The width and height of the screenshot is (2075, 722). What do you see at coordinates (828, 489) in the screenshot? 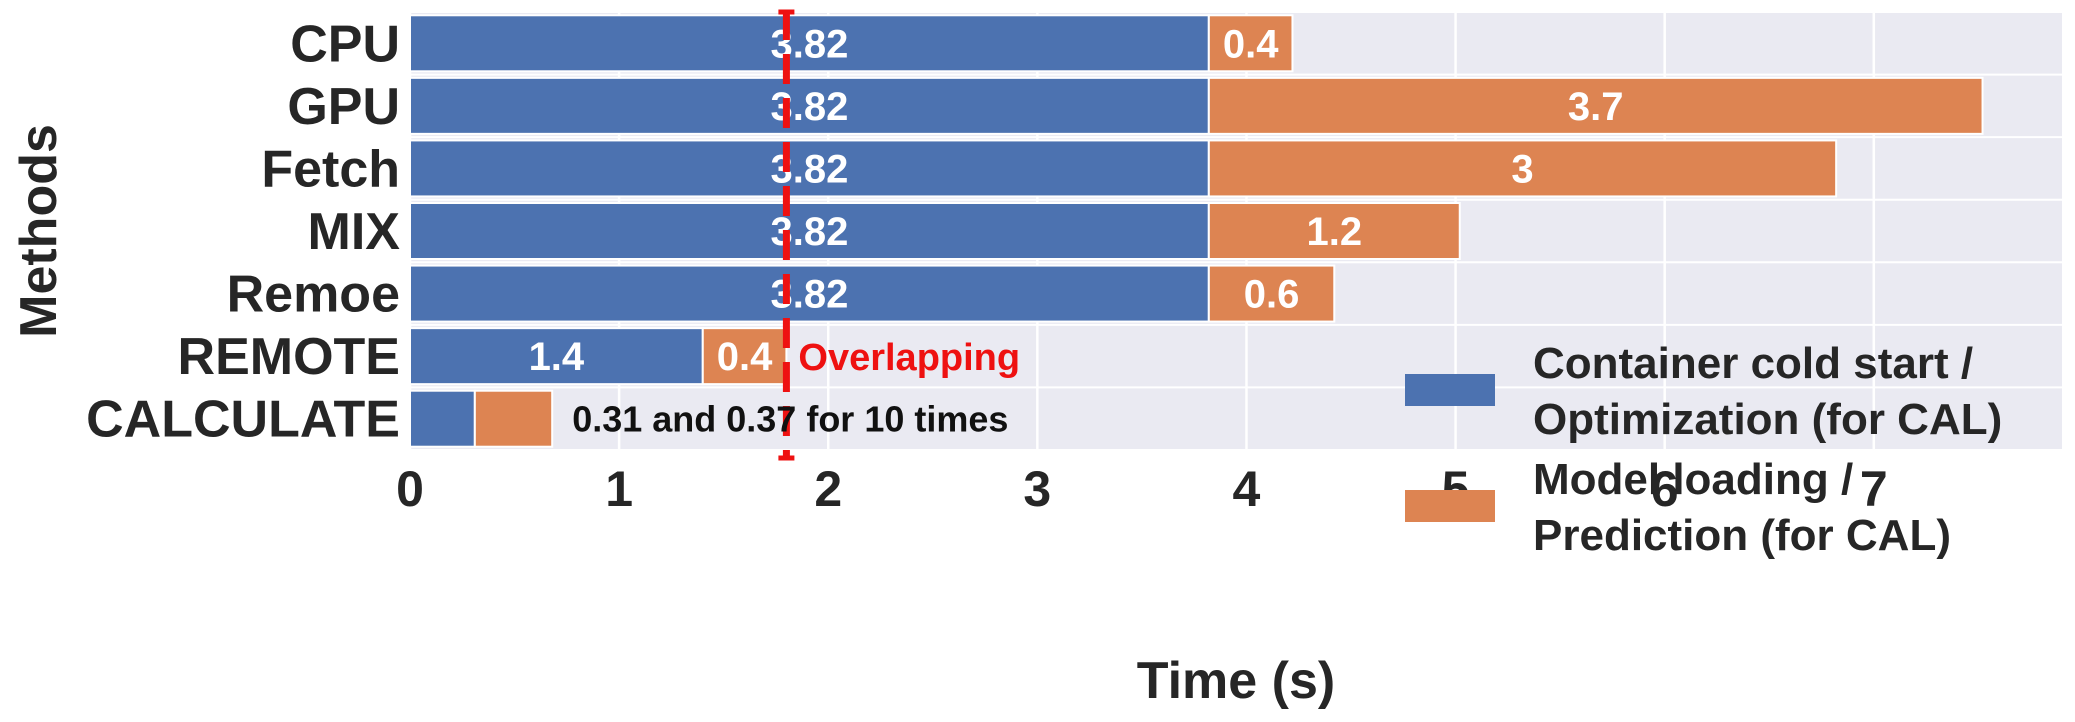
I see `x-tick-label: 2` at bounding box center [828, 489].